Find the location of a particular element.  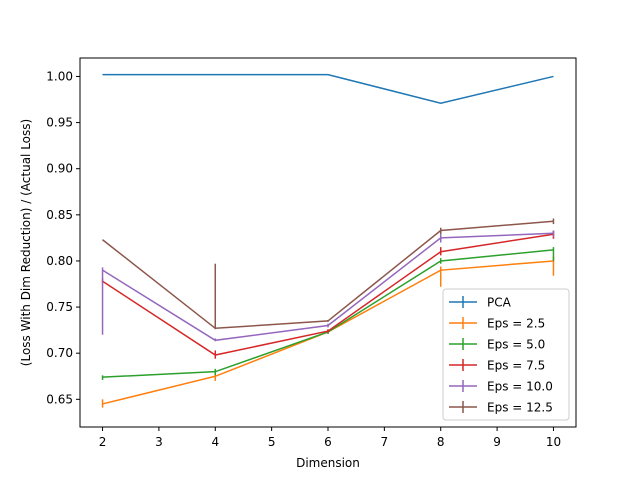

legend-item: Eps = 2.5 is located at coordinates (497, 324).